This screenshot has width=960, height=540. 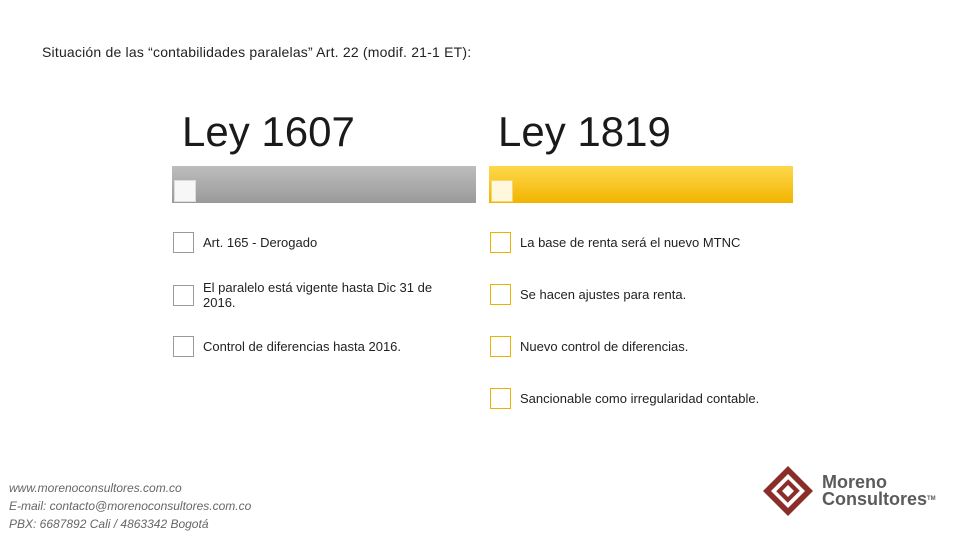 I want to click on footer-phone: PBX: 6687892 Cali / 4863342 Bogotá, so click(x=109, y=524).